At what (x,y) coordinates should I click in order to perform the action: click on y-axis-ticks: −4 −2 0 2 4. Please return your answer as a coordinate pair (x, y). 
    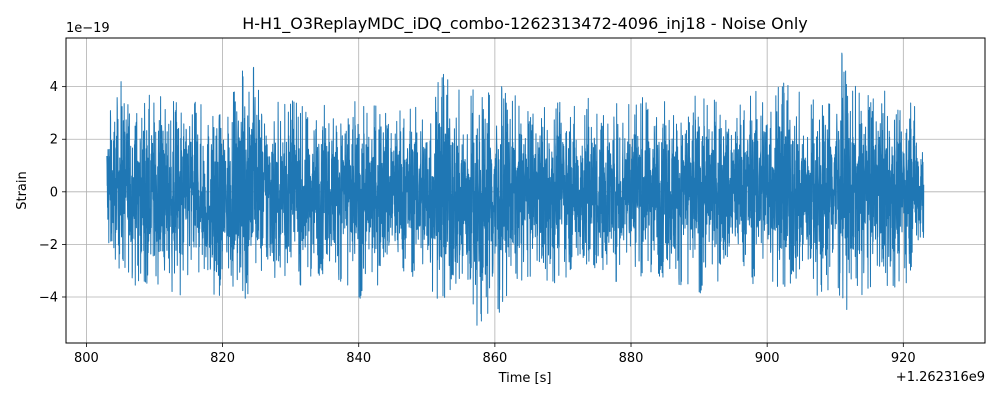
    Looking at the image, I should click on (52, 192).